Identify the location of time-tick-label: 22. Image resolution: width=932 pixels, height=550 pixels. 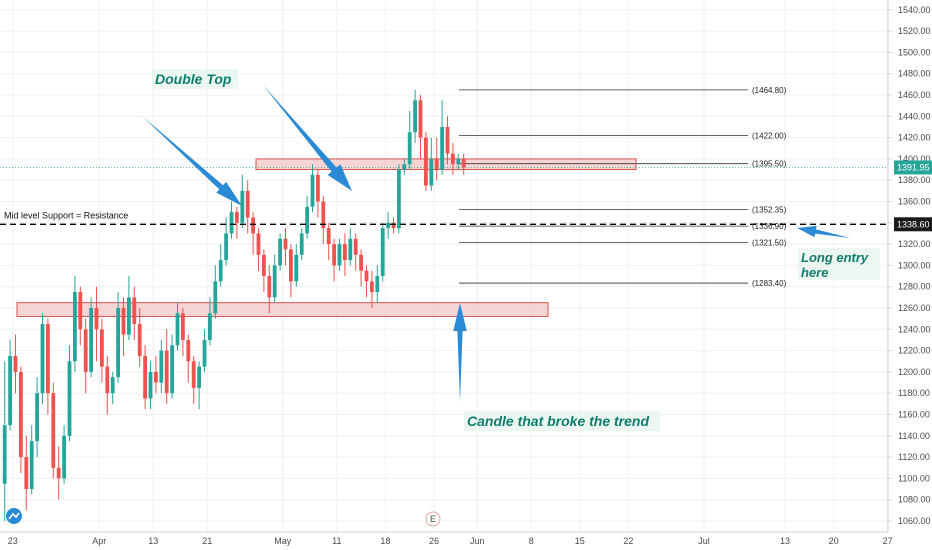
(628, 541).